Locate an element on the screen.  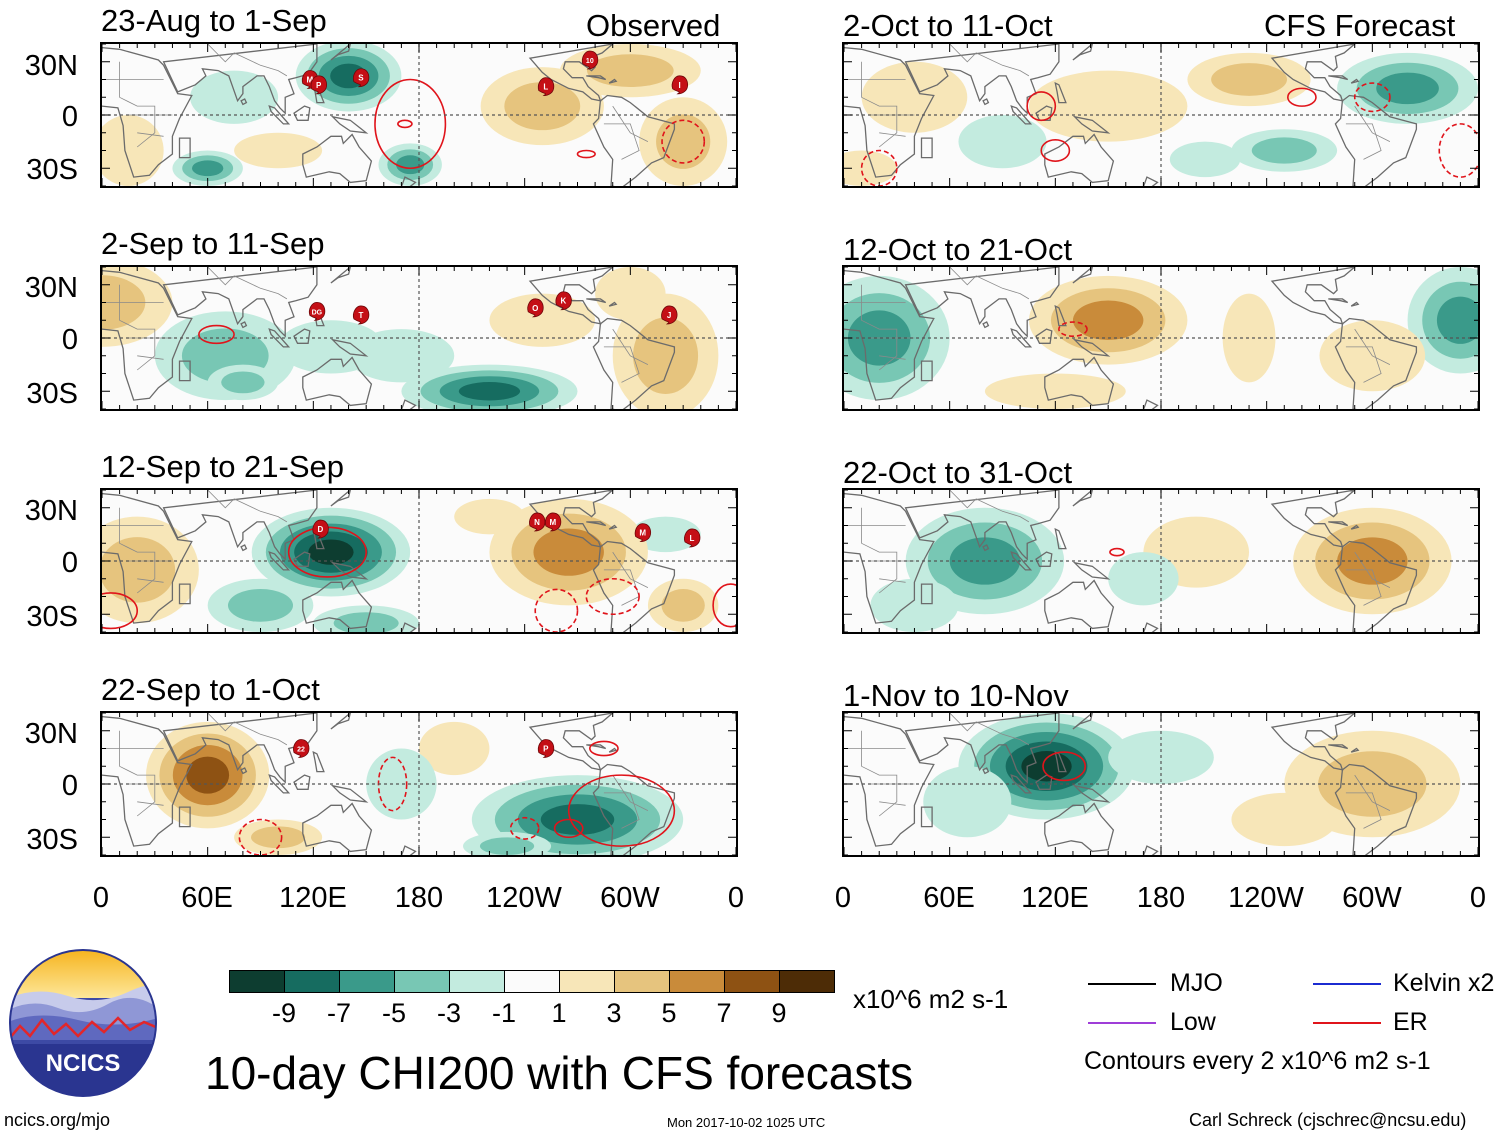
storm-marker: T is located at coordinates (361, 315).